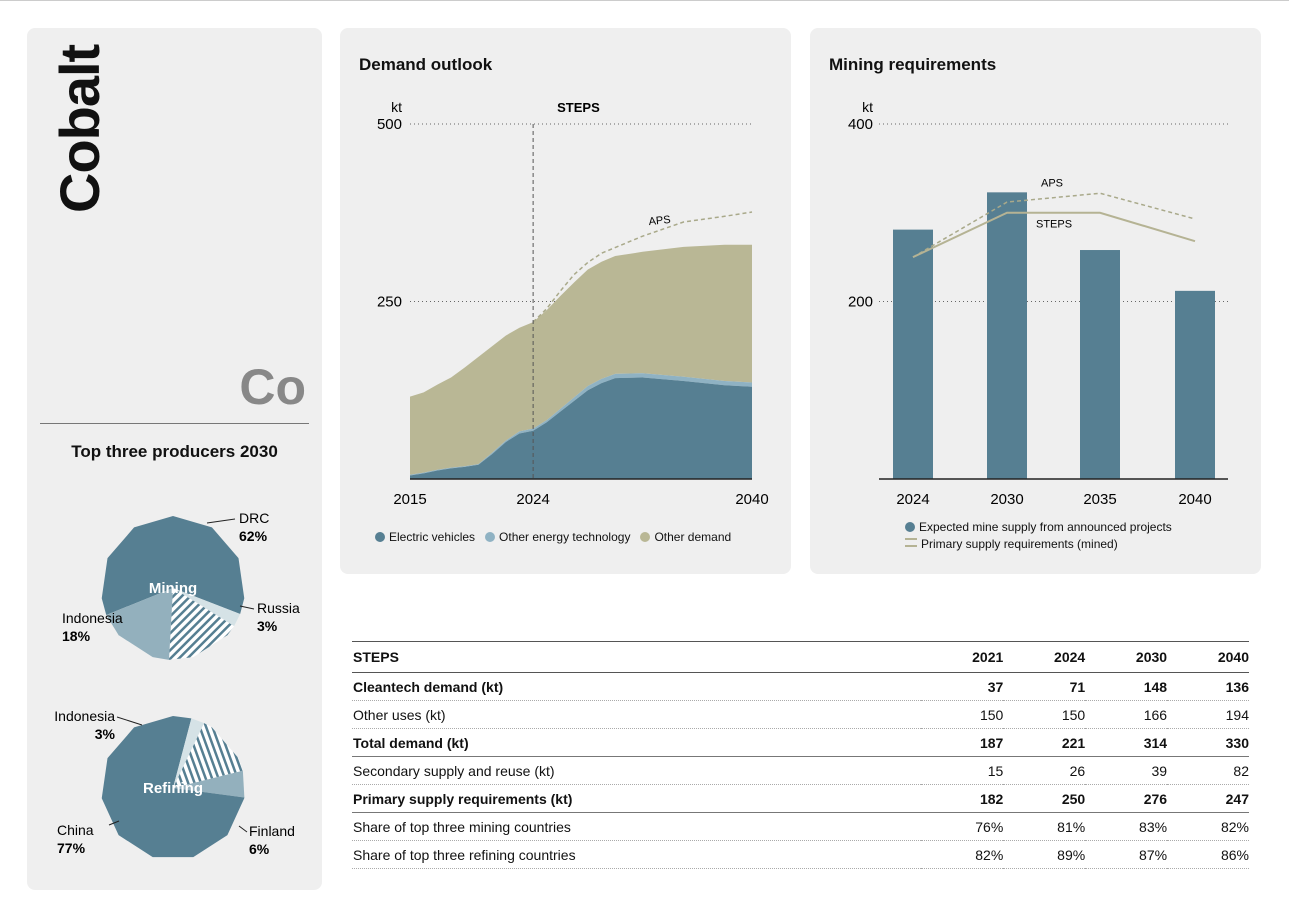  What do you see at coordinates (1007, 335) in the screenshot?
I see `bar-2030` at bounding box center [1007, 335].